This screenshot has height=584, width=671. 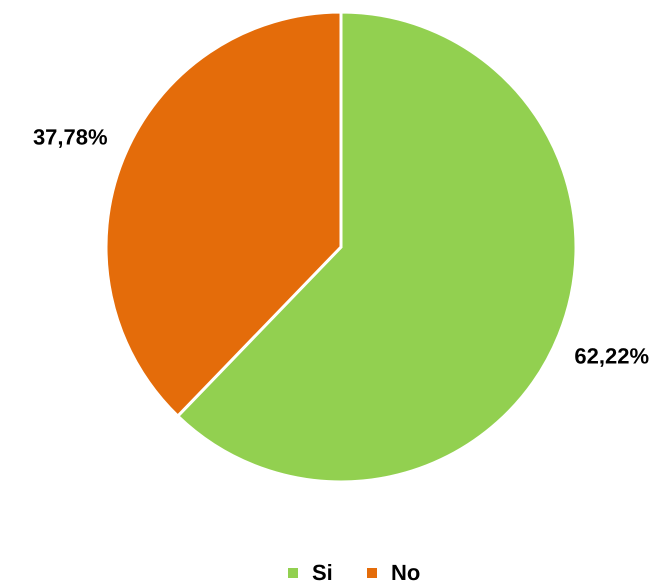 I want to click on legend-label: No, so click(x=405, y=572).